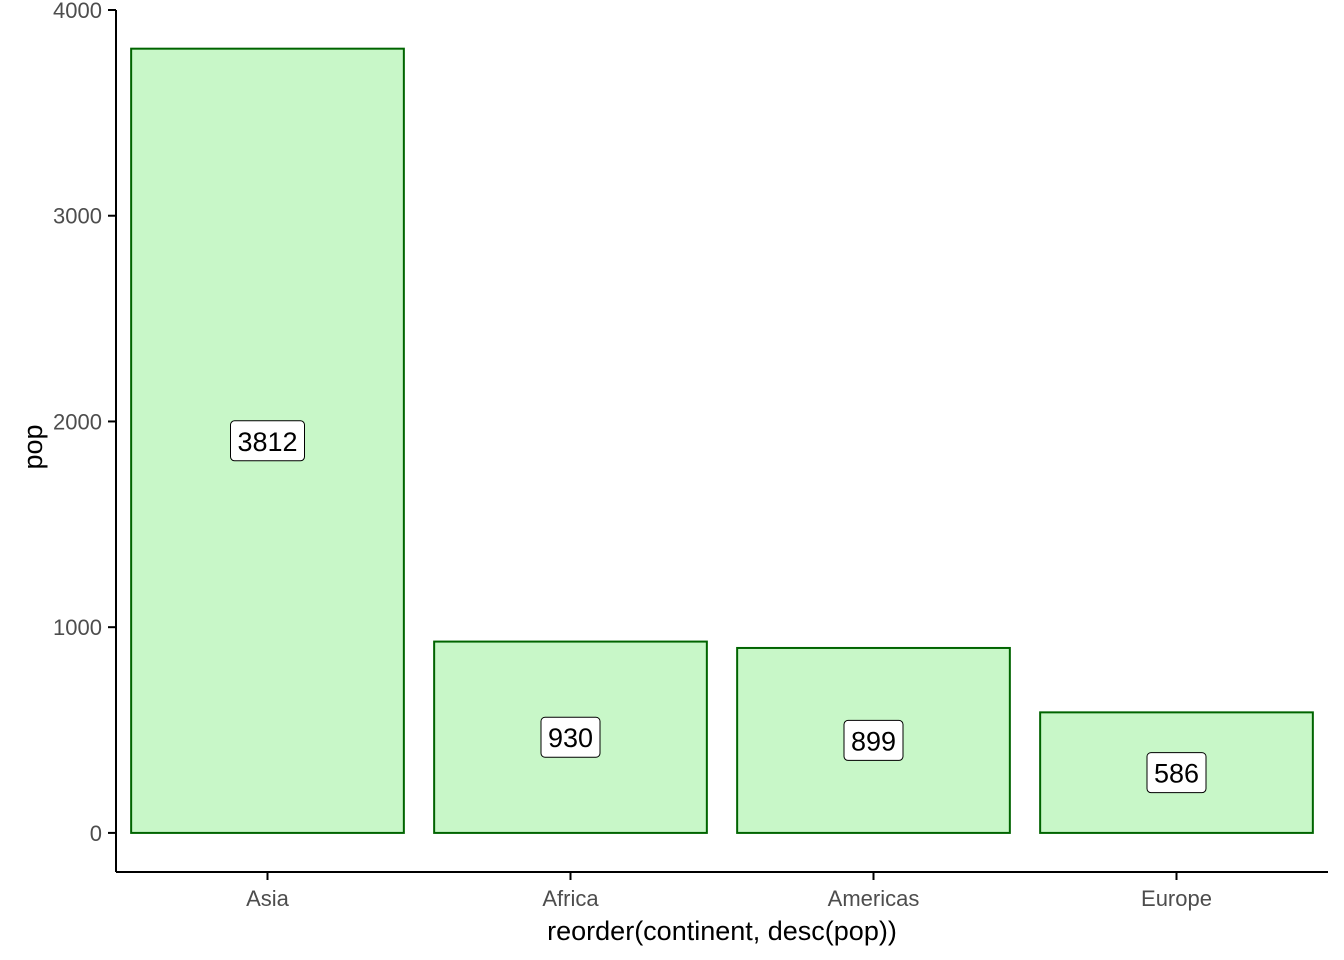 This screenshot has height=960, width=1344. What do you see at coordinates (874, 898) in the screenshot?
I see `x-tick-label: Americas` at bounding box center [874, 898].